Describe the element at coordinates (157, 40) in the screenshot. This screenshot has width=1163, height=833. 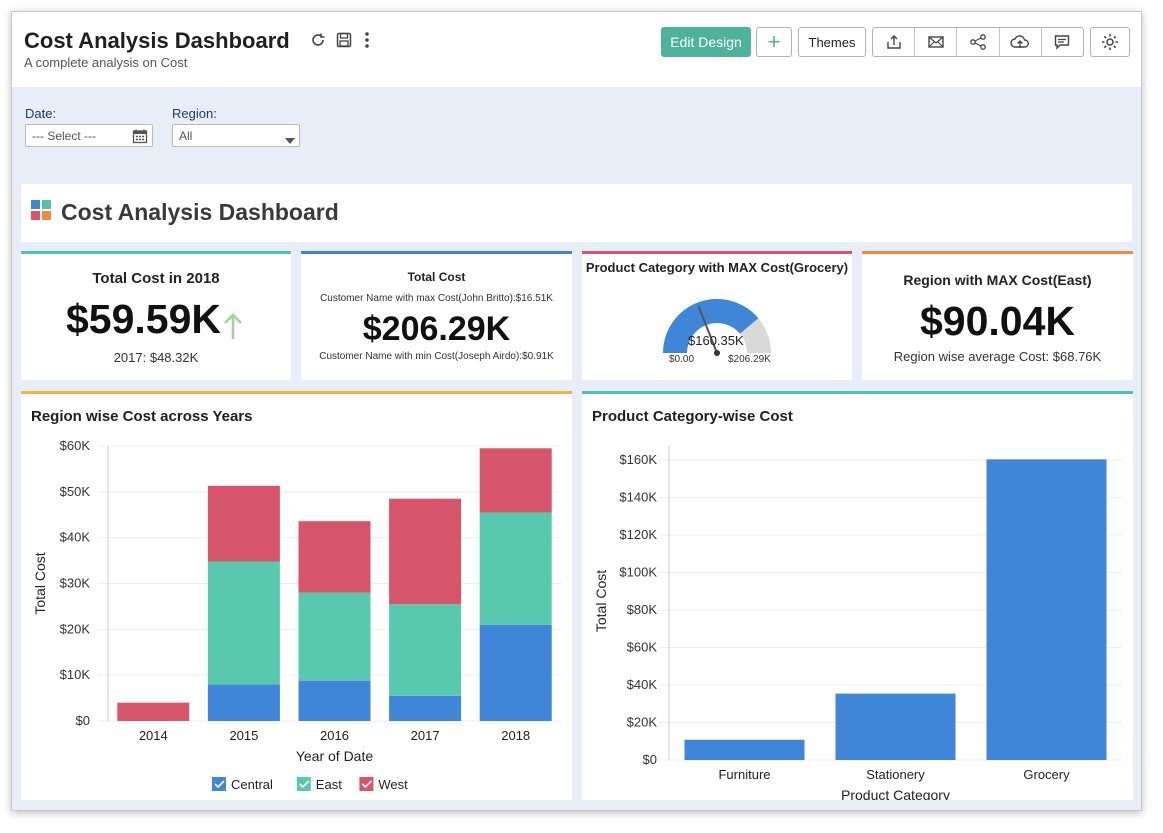
I see `page-title: Cost Analysis Dashboard` at that location.